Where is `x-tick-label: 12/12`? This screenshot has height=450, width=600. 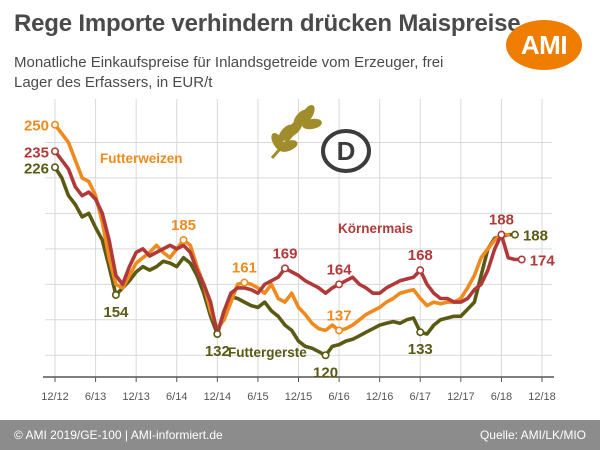
x-tick-label: 12/12 is located at coordinates (55, 397).